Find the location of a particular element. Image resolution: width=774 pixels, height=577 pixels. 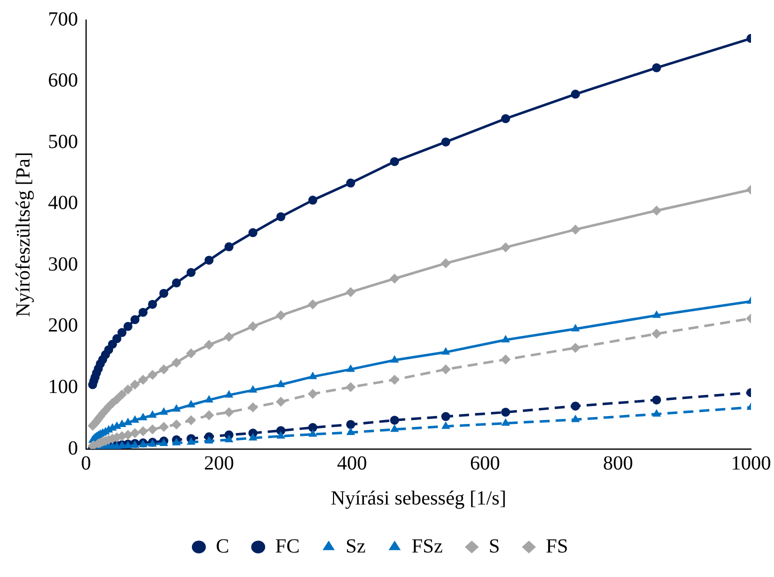

y-tick-label: 700 is located at coordinates (63, 19).